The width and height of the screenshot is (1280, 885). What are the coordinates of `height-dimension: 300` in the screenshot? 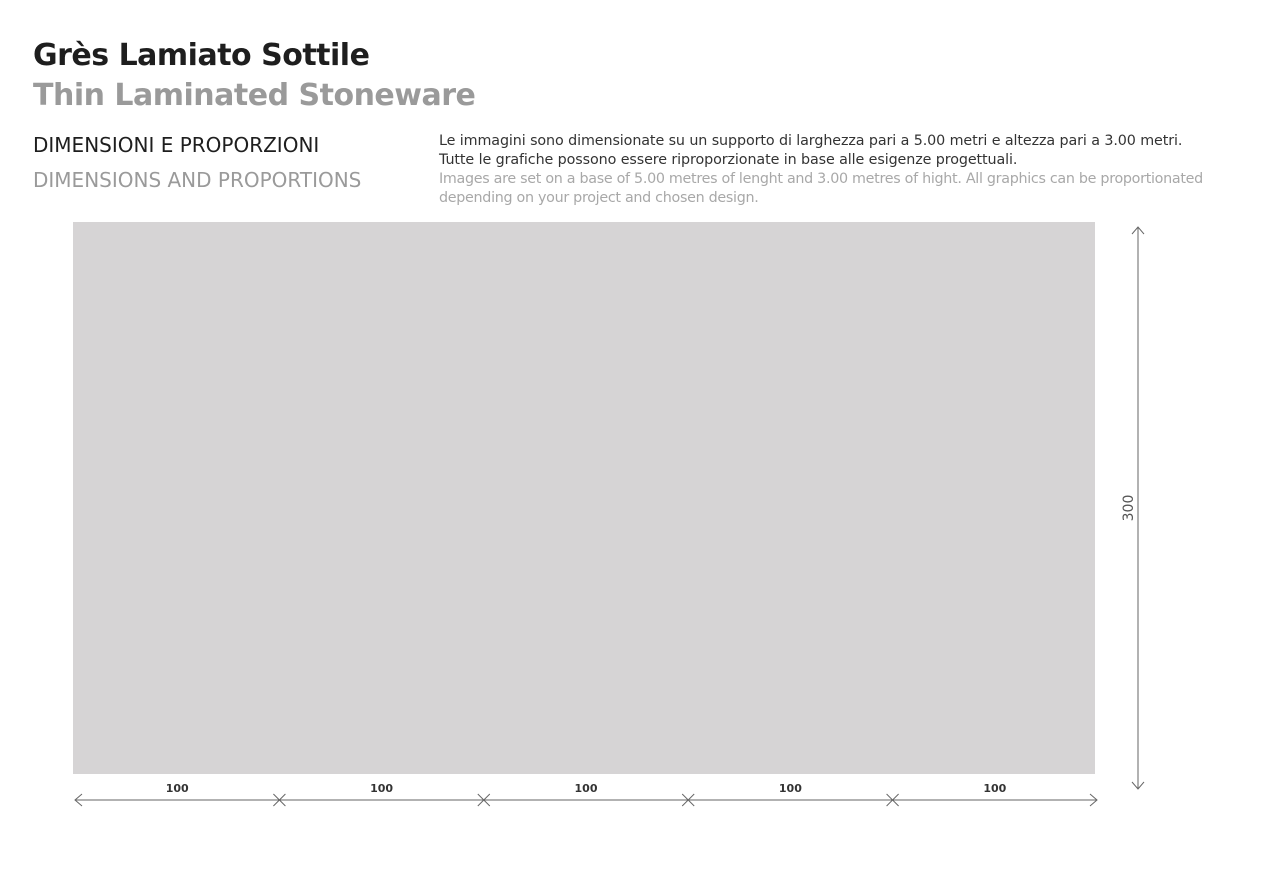 It's located at (1133, 508).